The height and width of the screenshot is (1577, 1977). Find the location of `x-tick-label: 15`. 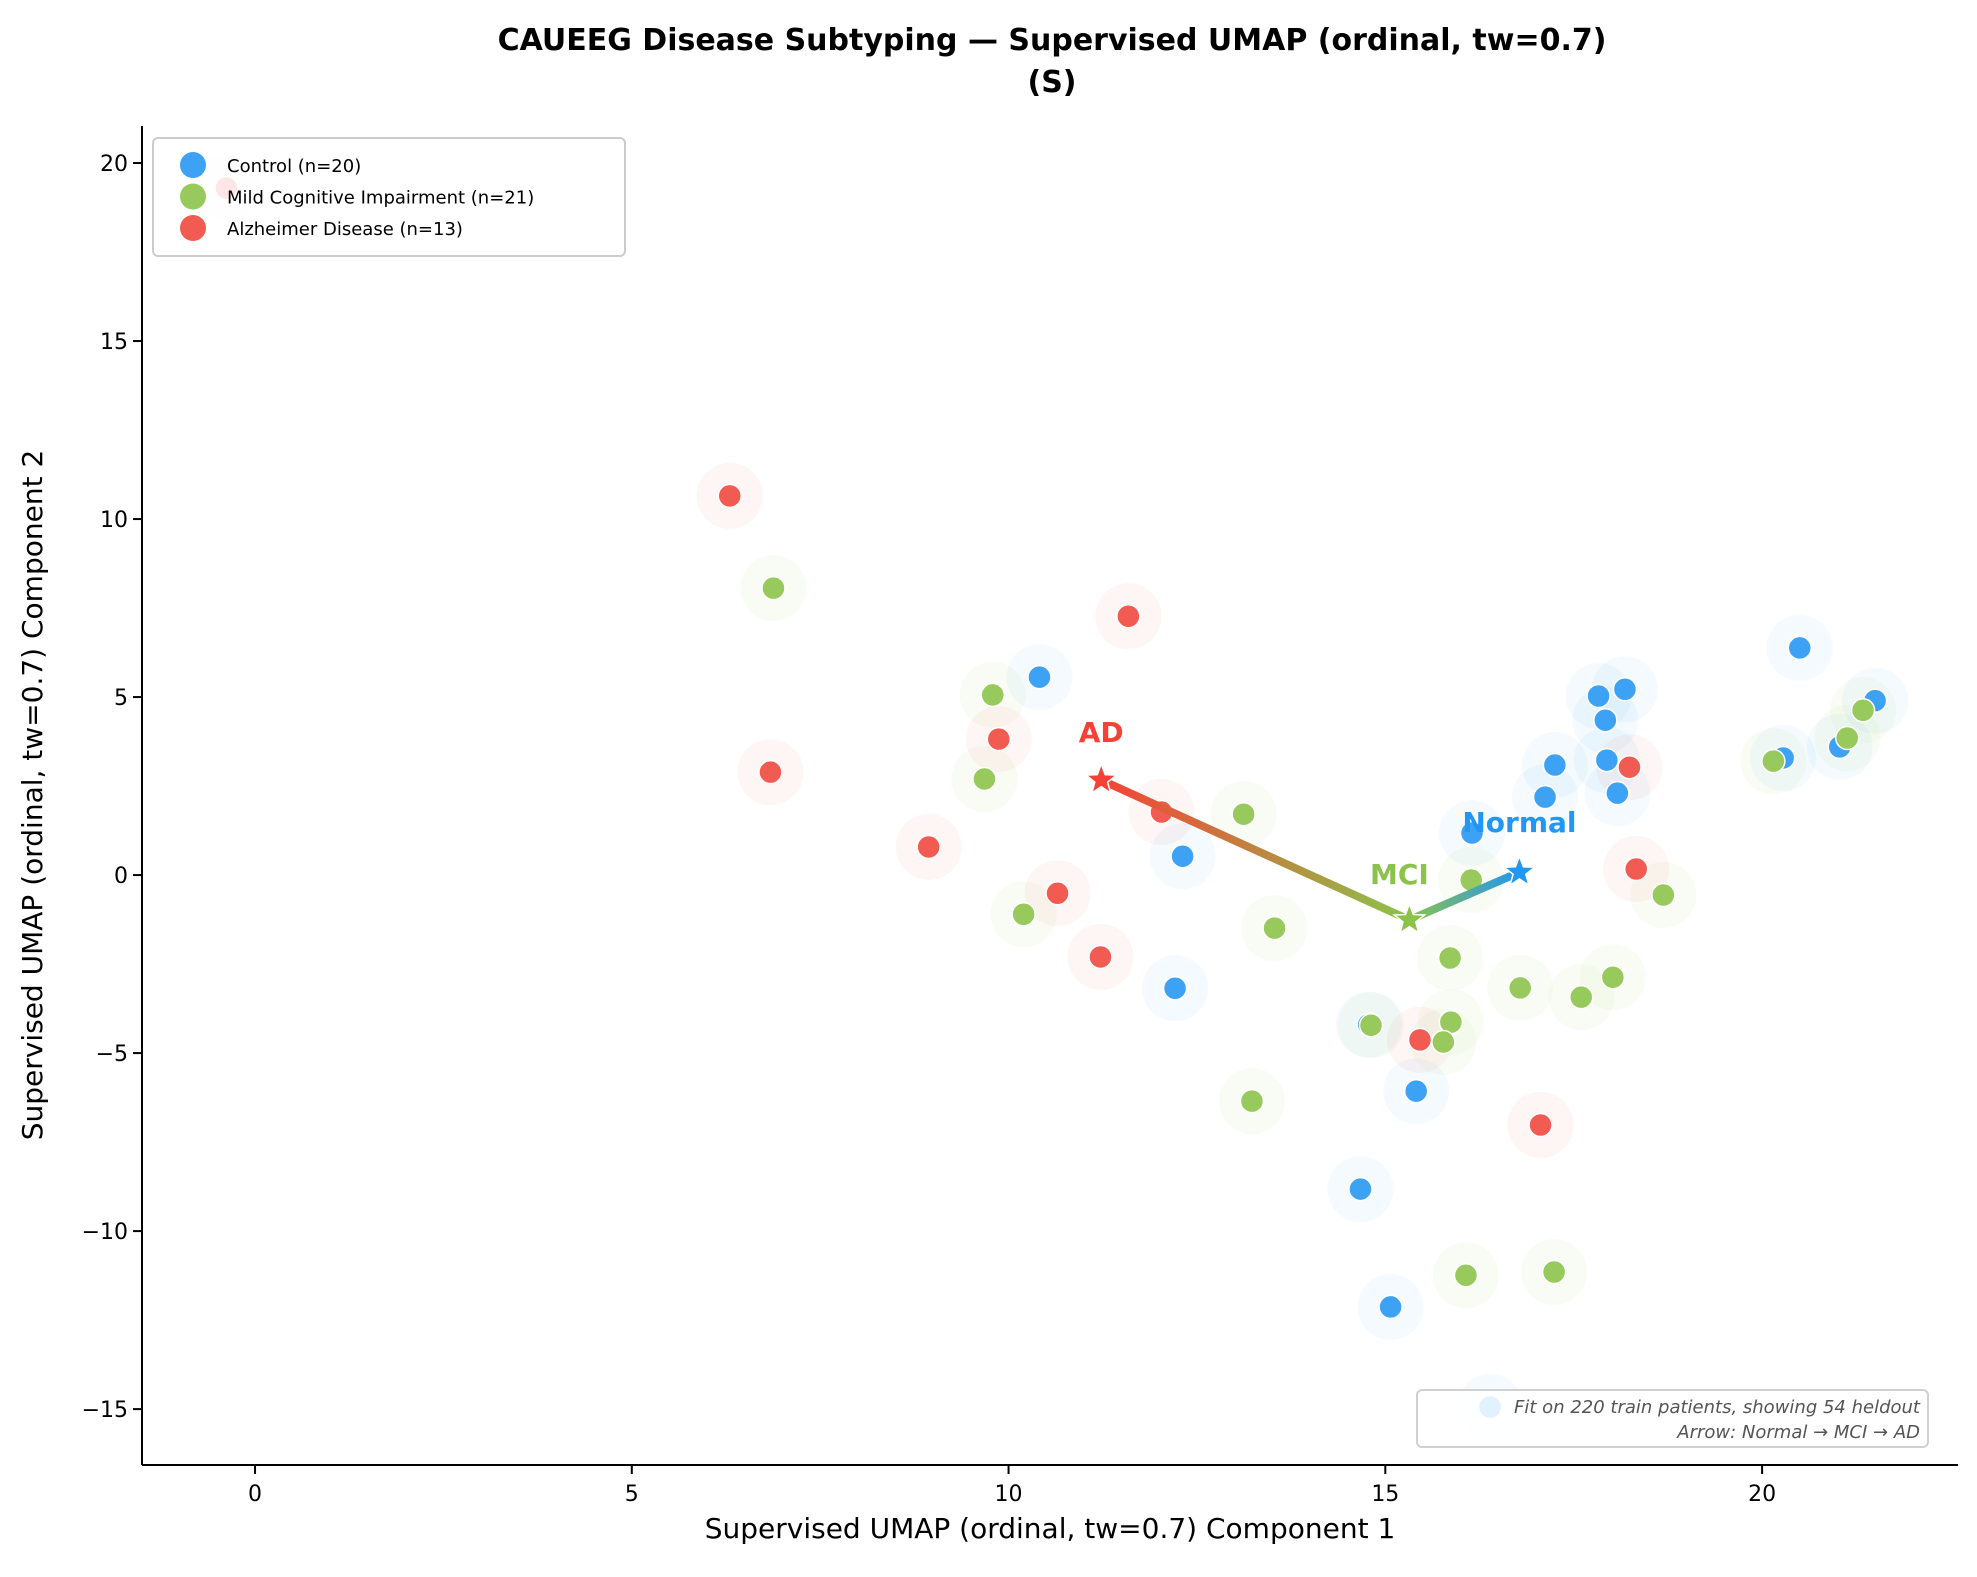

x-tick-label: 15 is located at coordinates (1385, 1494).